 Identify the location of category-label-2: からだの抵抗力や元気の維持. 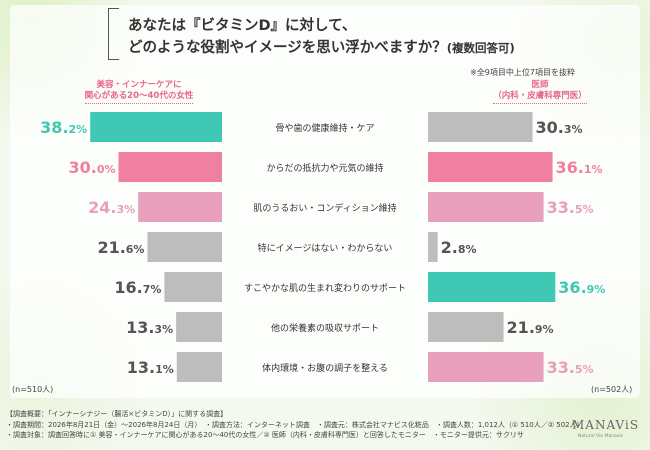
(324, 168).